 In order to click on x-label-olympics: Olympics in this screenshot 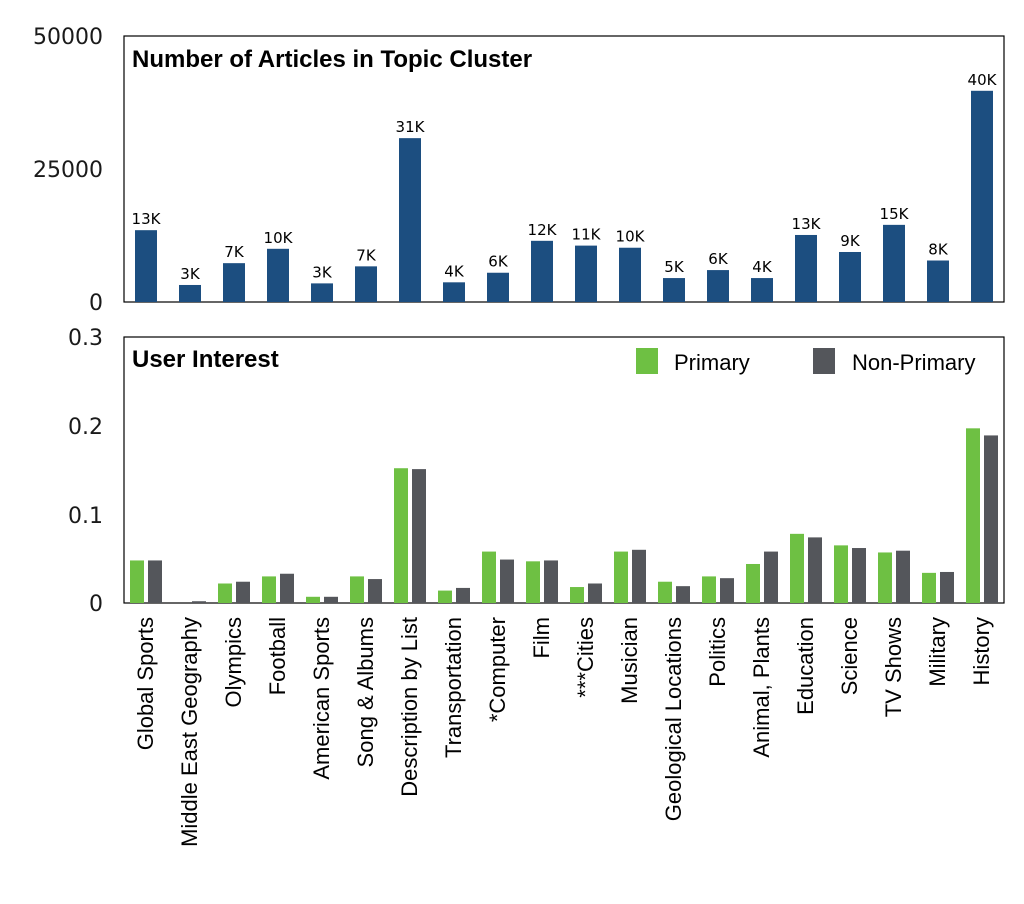, I will do `click(233, 662)`.